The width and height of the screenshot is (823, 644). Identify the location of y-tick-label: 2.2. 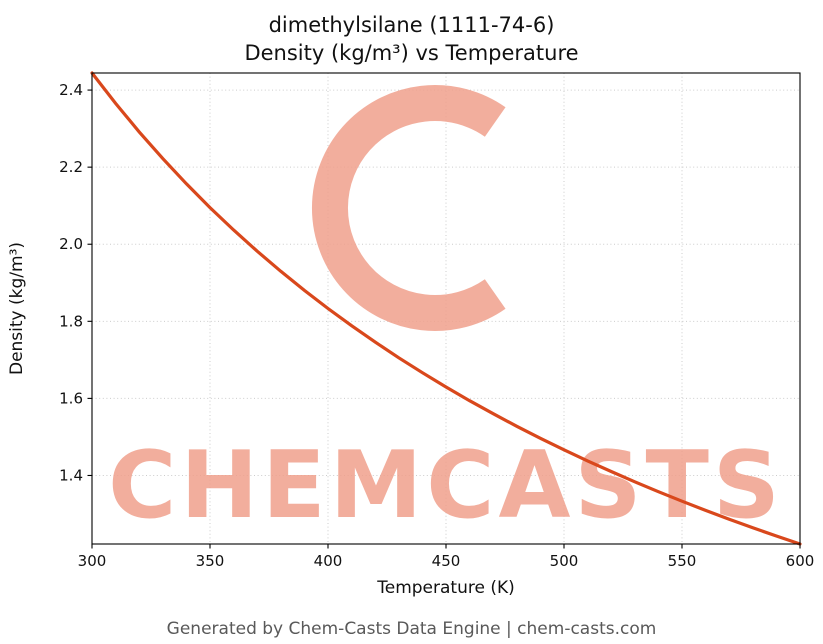
(71, 167).